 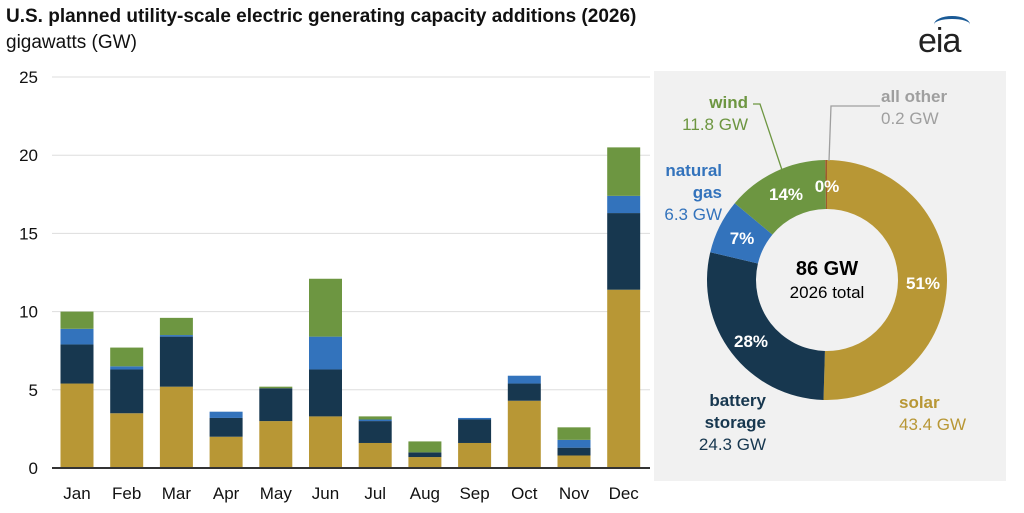 What do you see at coordinates (624, 493) in the screenshot?
I see `x-tick-label: Dec` at bounding box center [624, 493].